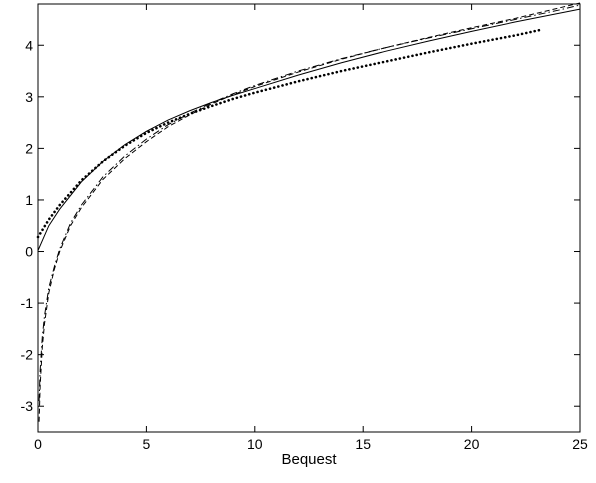 The width and height of the screenshot is (596, 483). I want to click on x-axis-title: Bequest, so click(309, 459).